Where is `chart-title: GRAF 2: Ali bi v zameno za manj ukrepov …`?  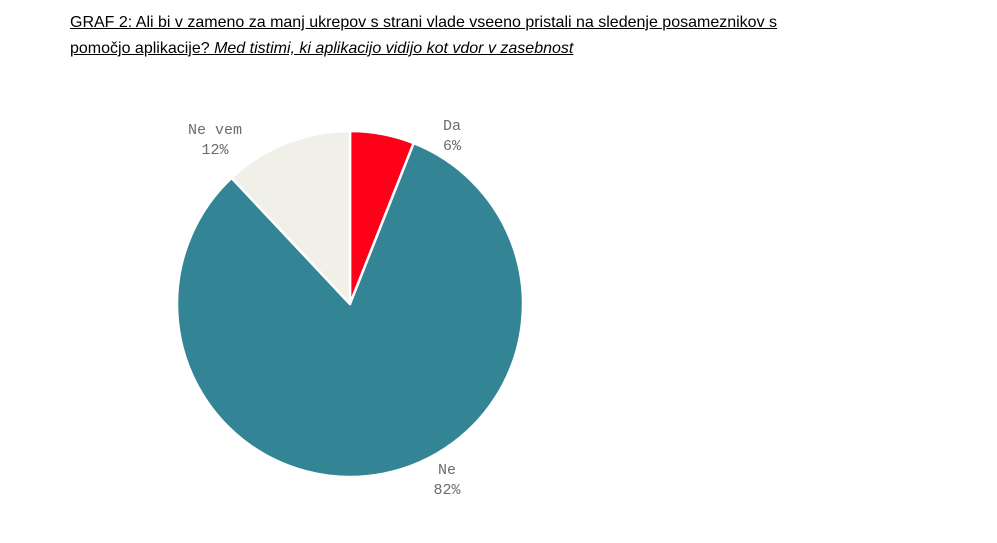 chart-title: GRAF 2: Ali bi v zameno za manj ukrepov … is located at coordinates (500, 36).